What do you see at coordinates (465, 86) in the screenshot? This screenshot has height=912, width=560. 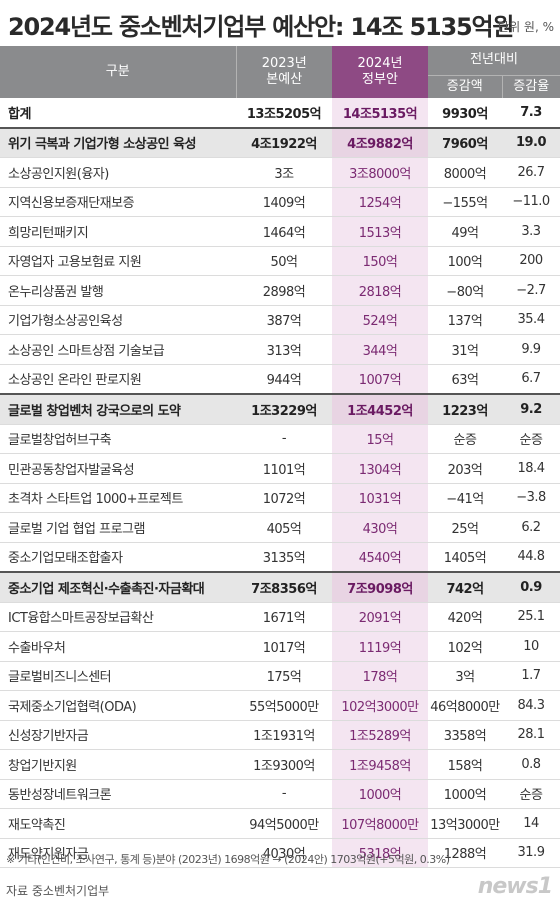 I see `header-change-amount: 증감액` at bounding box center [465, 86].